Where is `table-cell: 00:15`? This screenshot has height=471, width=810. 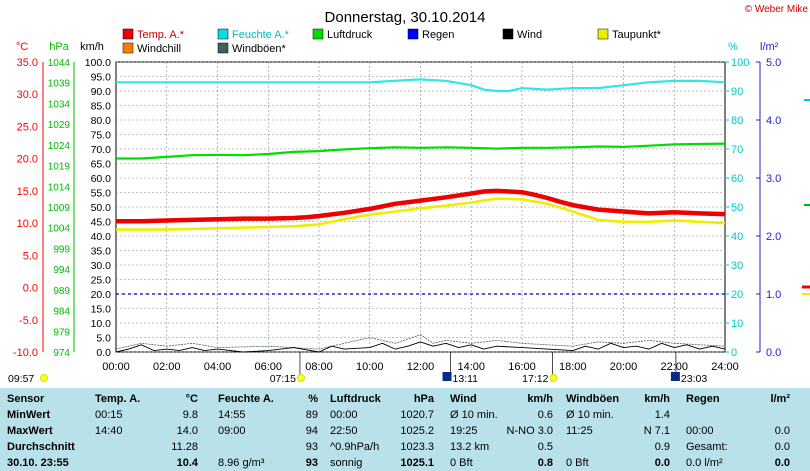 table-cell: 00:15 is located at coordinates (109, 415).